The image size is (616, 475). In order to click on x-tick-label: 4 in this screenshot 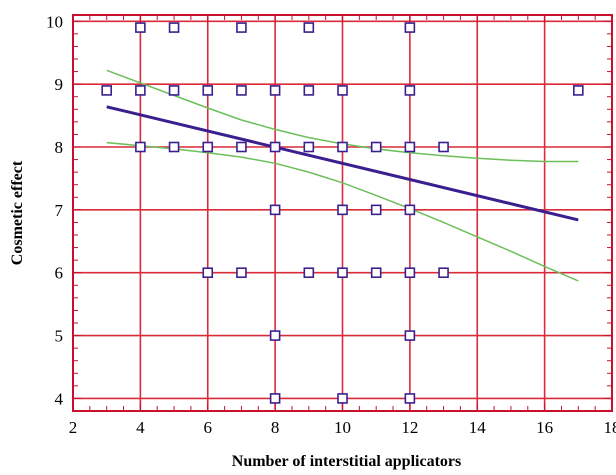, I will do `click(140, 427)`.